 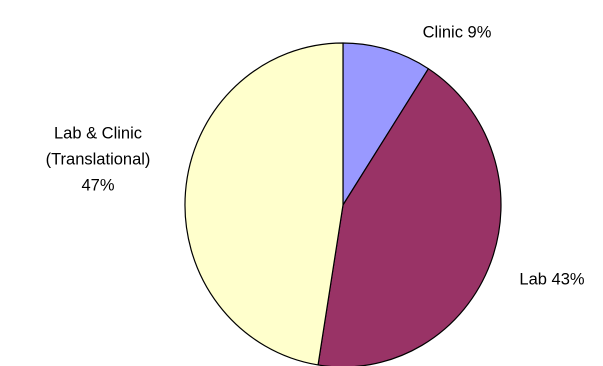 I want to click on pie-slice-label-line: Lab & Clinic, so click(x=98, y=133).